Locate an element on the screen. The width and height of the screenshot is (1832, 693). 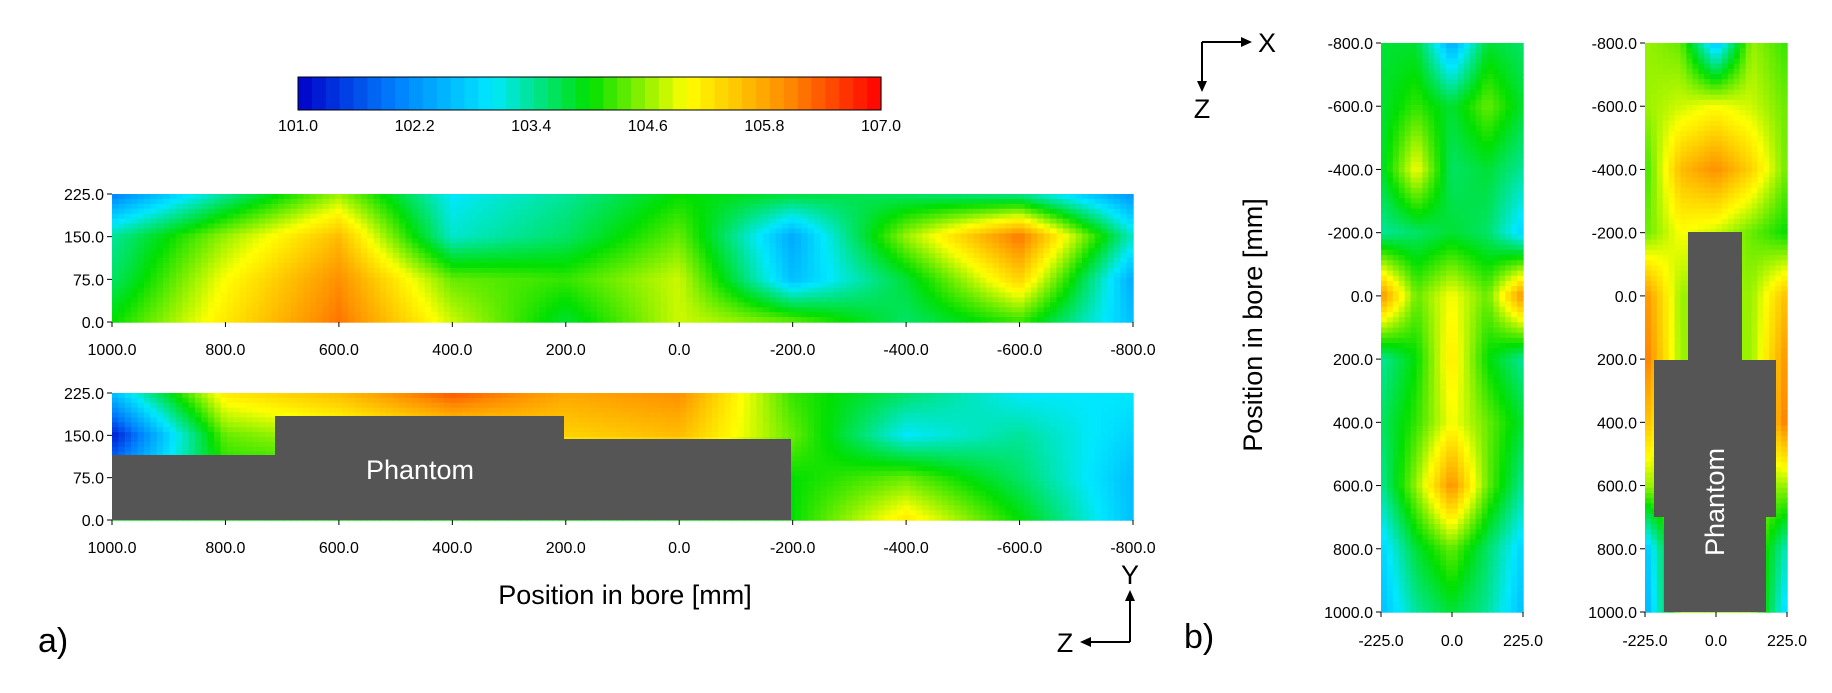
colorbar-tick-label: 105.8 is located at coordinates (764, 126).